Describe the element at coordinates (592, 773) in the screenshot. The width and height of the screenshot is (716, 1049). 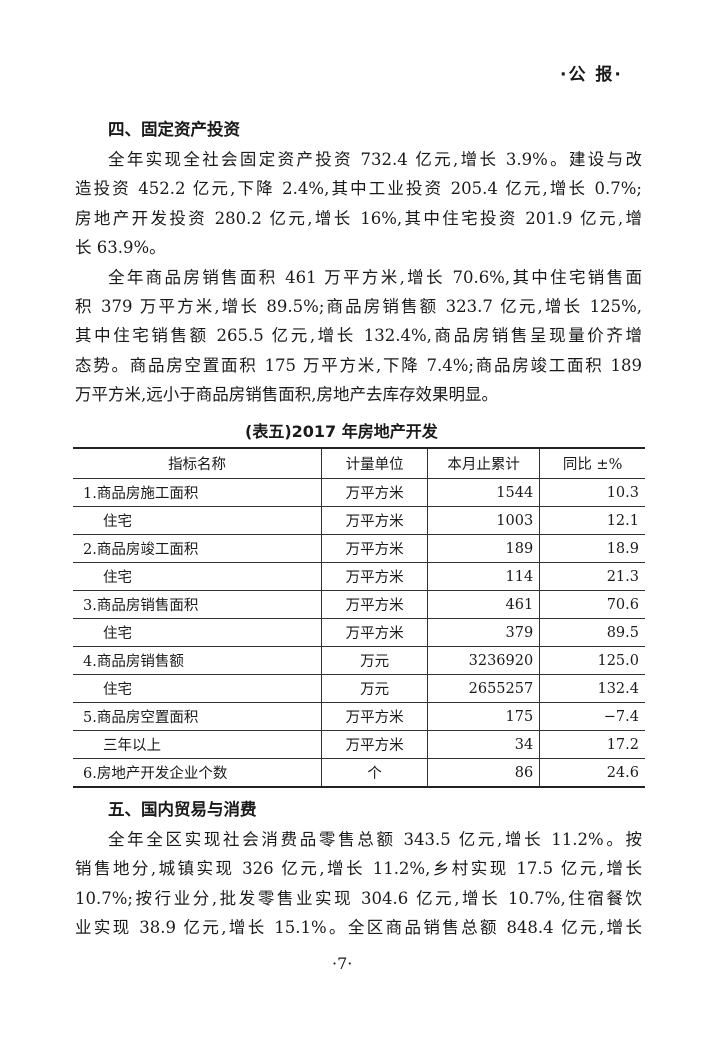
I see `table-cell: 24.6` at that location.